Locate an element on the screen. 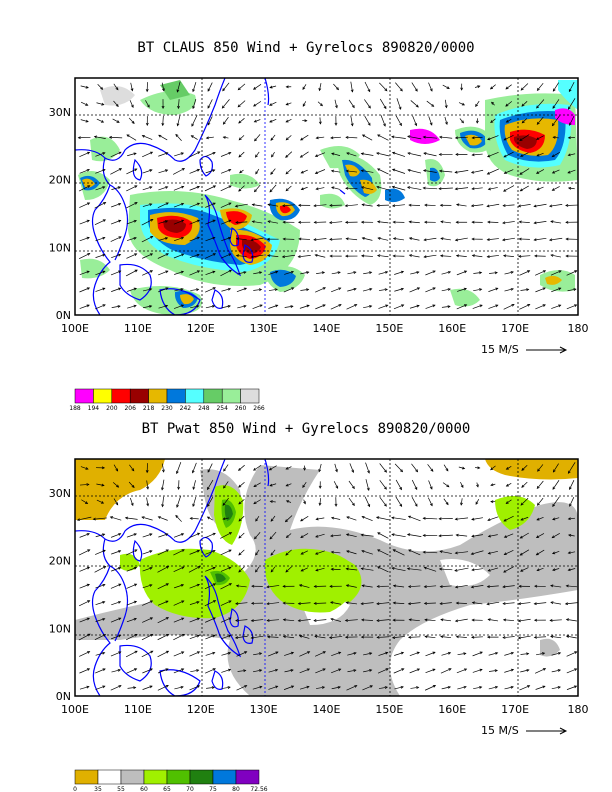 The height and width of the screenshot is (792, 612). panel1-vector-ref: 15 M/S is located at coordinates (500, 349).